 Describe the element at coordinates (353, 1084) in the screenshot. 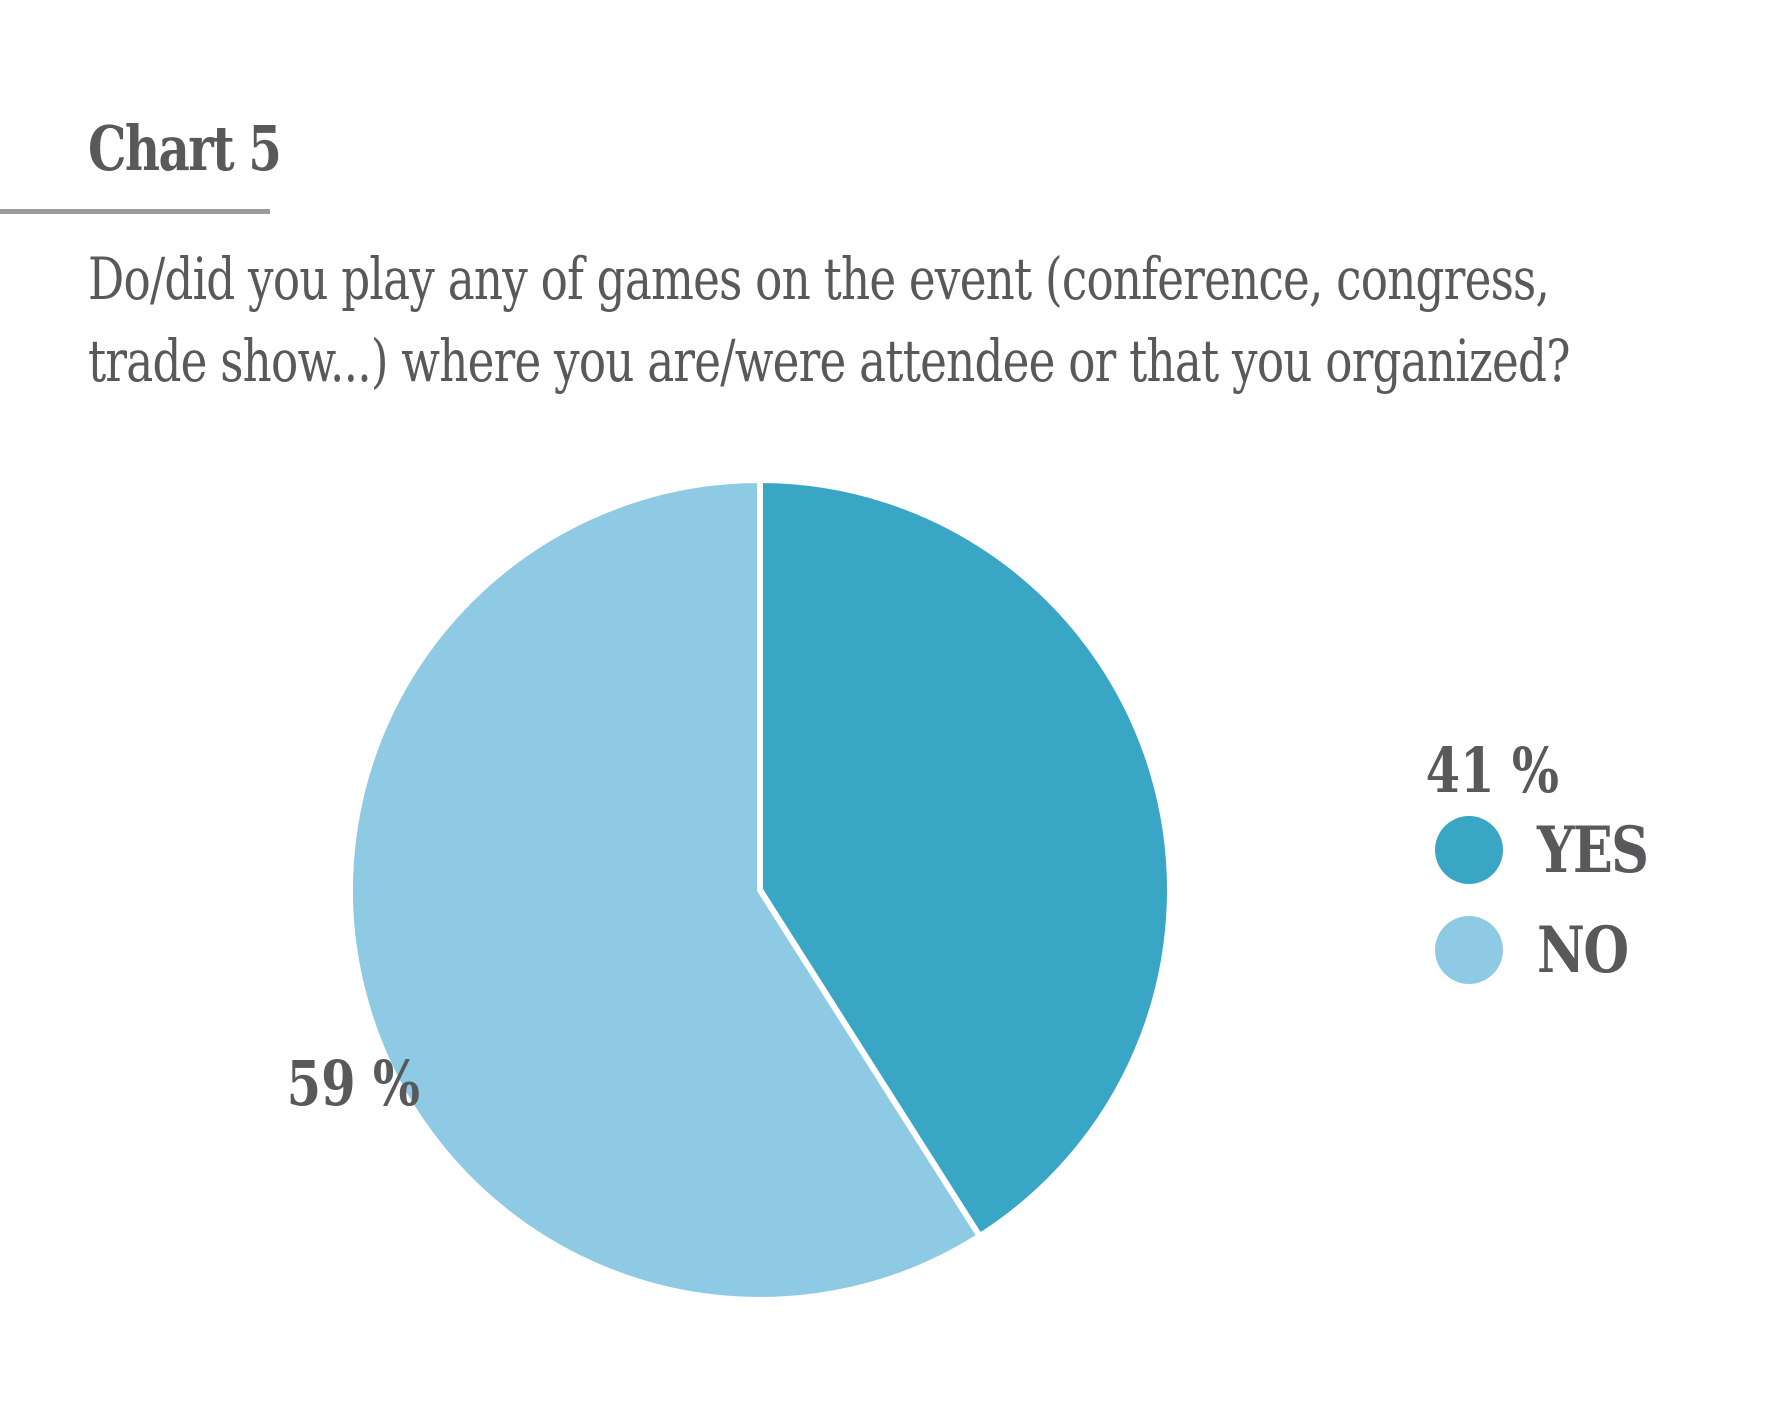

I see `data-label-no: 59 %` at that location.